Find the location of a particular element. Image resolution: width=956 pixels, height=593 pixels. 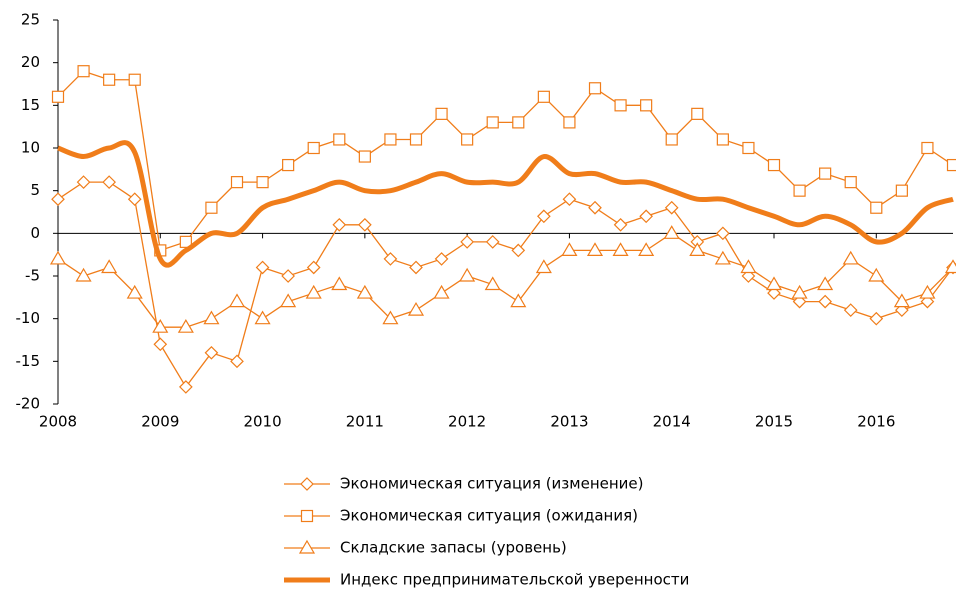

legend-label: Индекс предпринимательской уверенности is located at coordinates (514, 580).